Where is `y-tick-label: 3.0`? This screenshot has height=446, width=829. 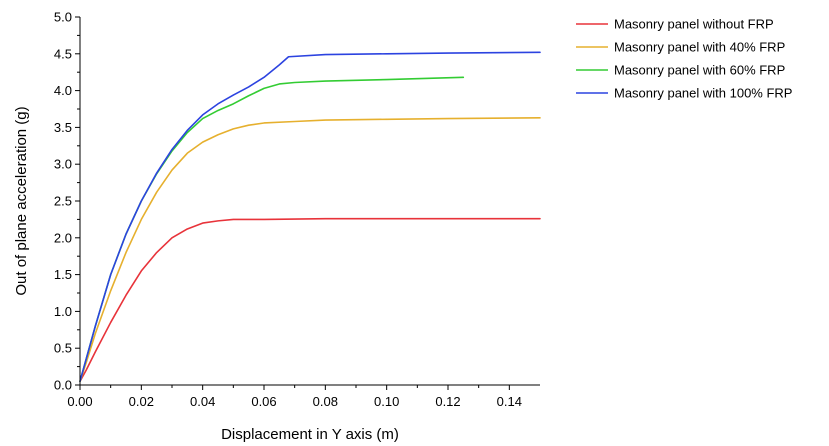
y-tick-label: 3.0 is located at coordinates (63, 164).